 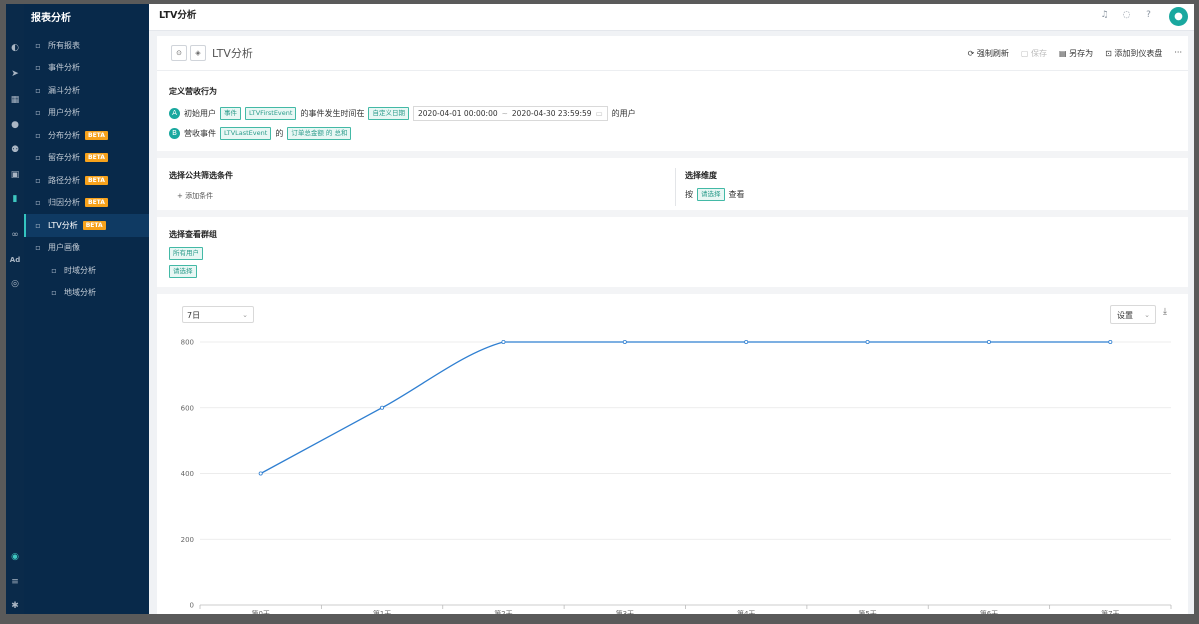 I want to click on order-amount-tag: 订单总金额 的 总和, so click(x=319, y=133).